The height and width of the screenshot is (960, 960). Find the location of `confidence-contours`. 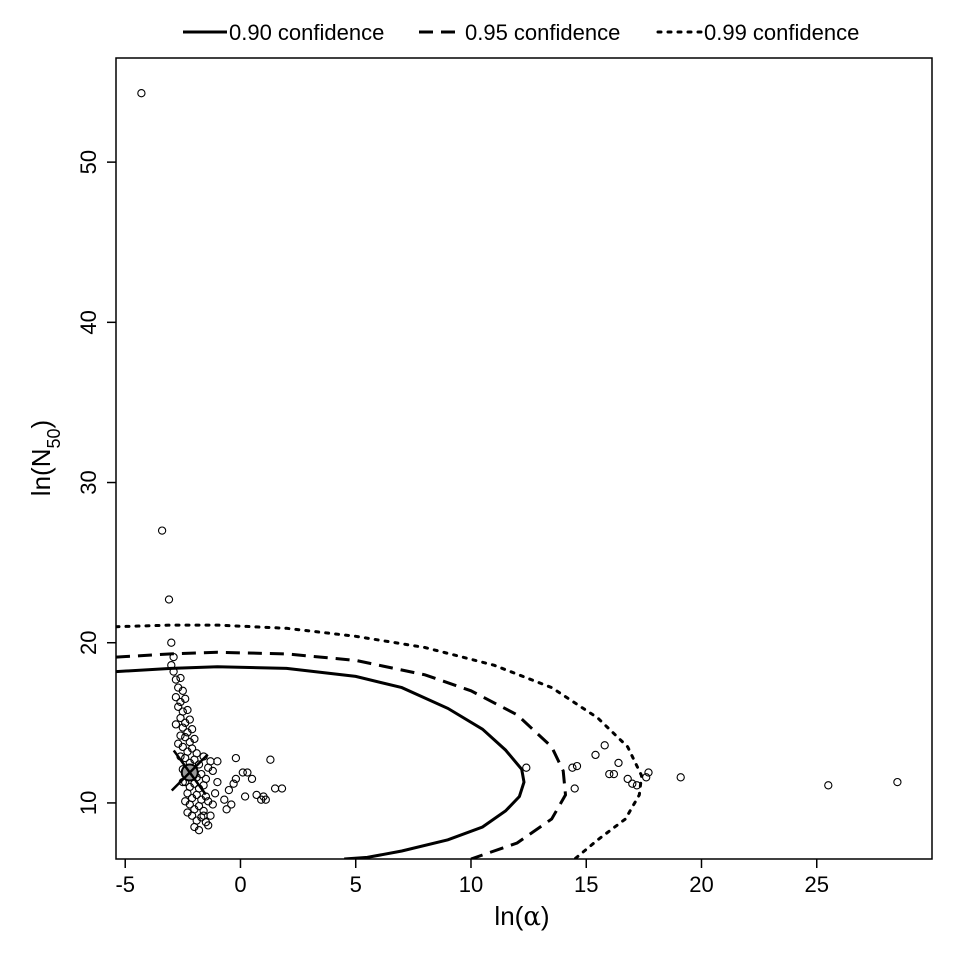

confidence-contours is located at coordinates (380, 741).